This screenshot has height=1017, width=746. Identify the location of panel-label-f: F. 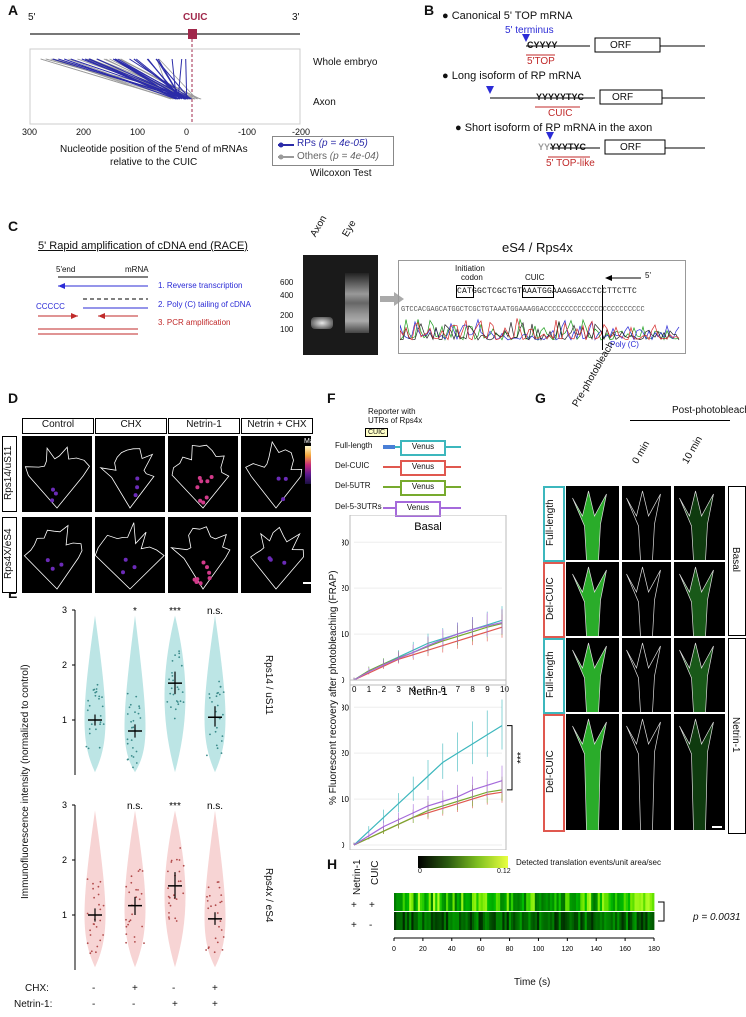
(331, 398).